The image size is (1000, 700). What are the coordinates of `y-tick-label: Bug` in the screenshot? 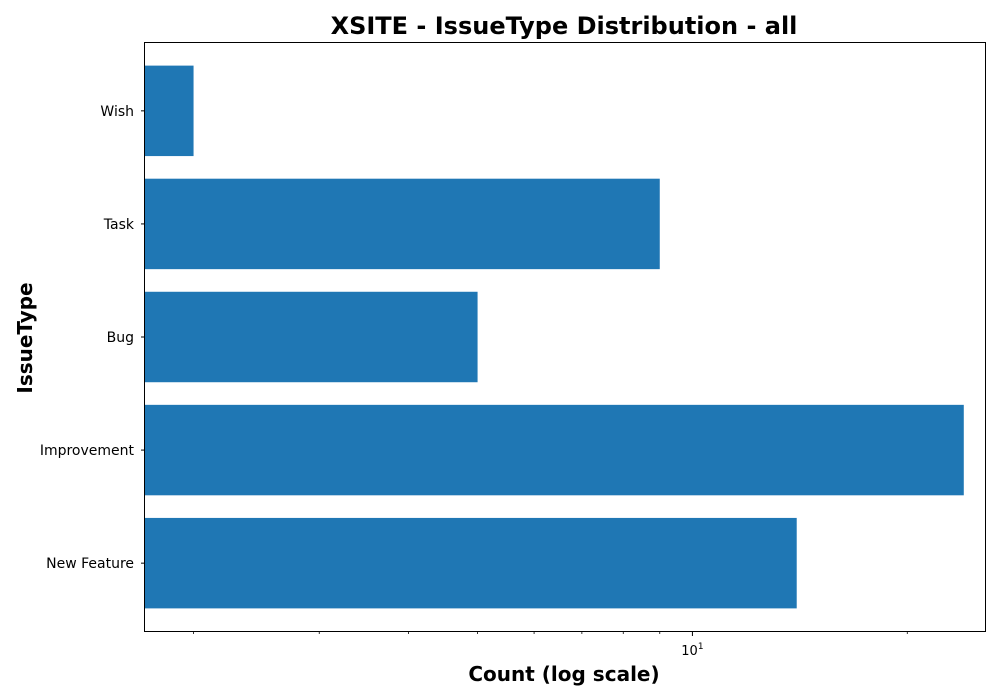 It's located at (120, 338).